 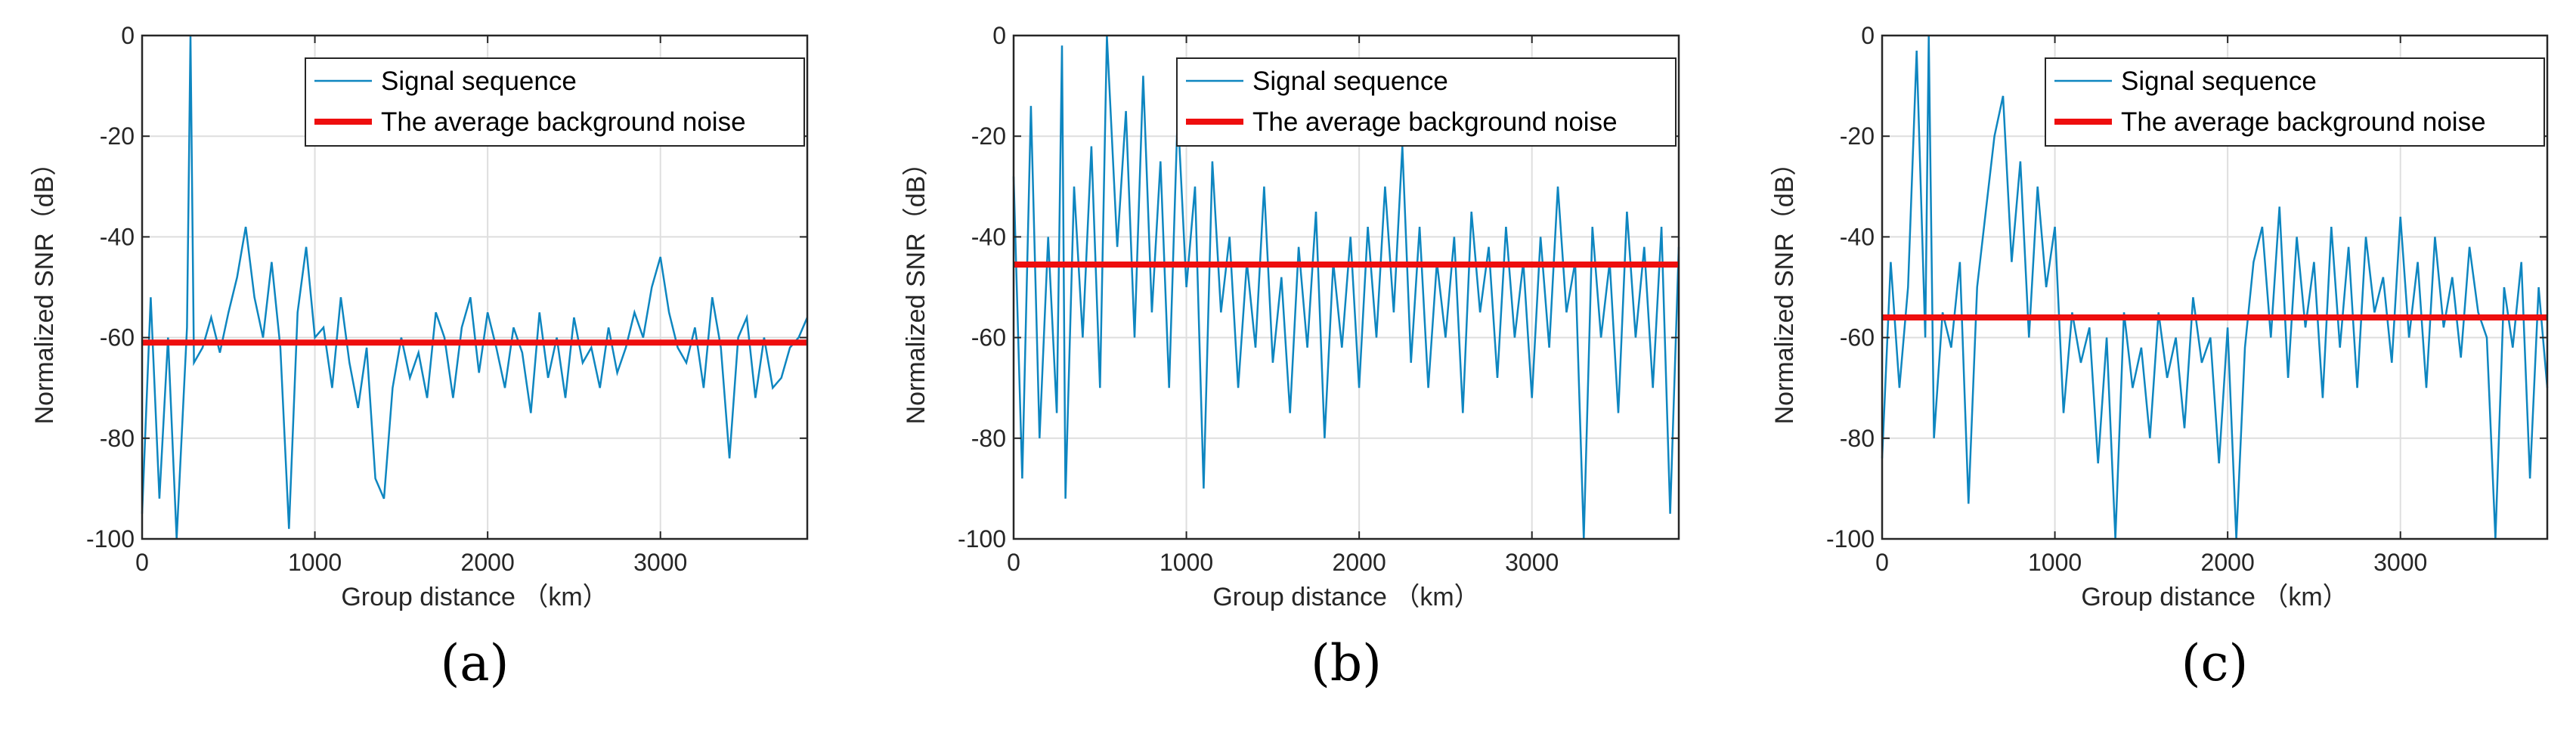 What do you see at coordinates (1346, 663) in the screenshot?
I see `panel-label: (b)` at bounding box center [1346, 663].